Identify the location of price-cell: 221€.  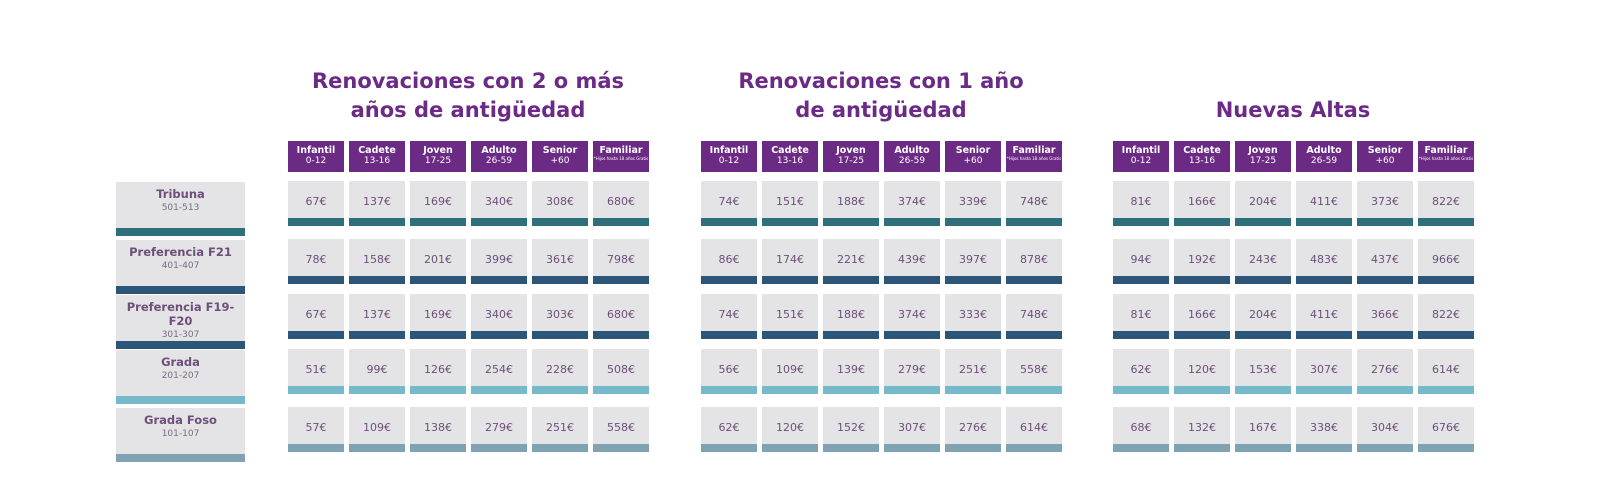
(851, 261).